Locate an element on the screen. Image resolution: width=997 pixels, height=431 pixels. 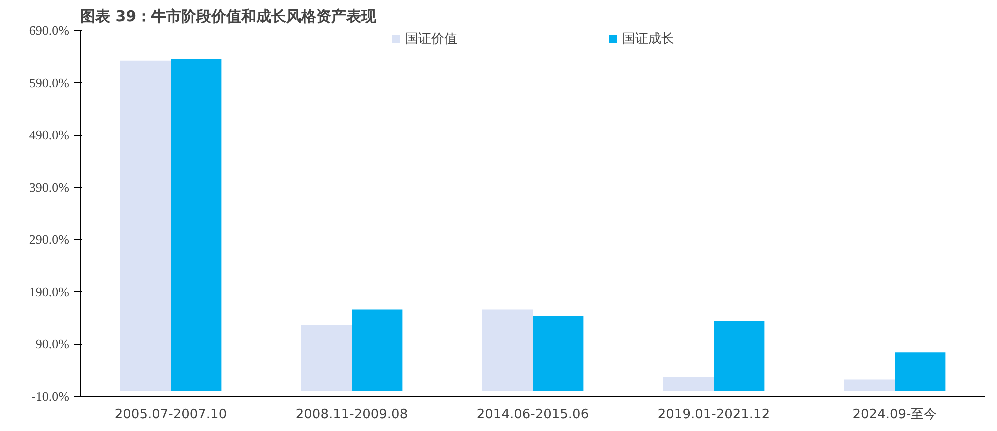
x-tick-label: 2014.06-2015.06 is located at coordinates (533, 415).